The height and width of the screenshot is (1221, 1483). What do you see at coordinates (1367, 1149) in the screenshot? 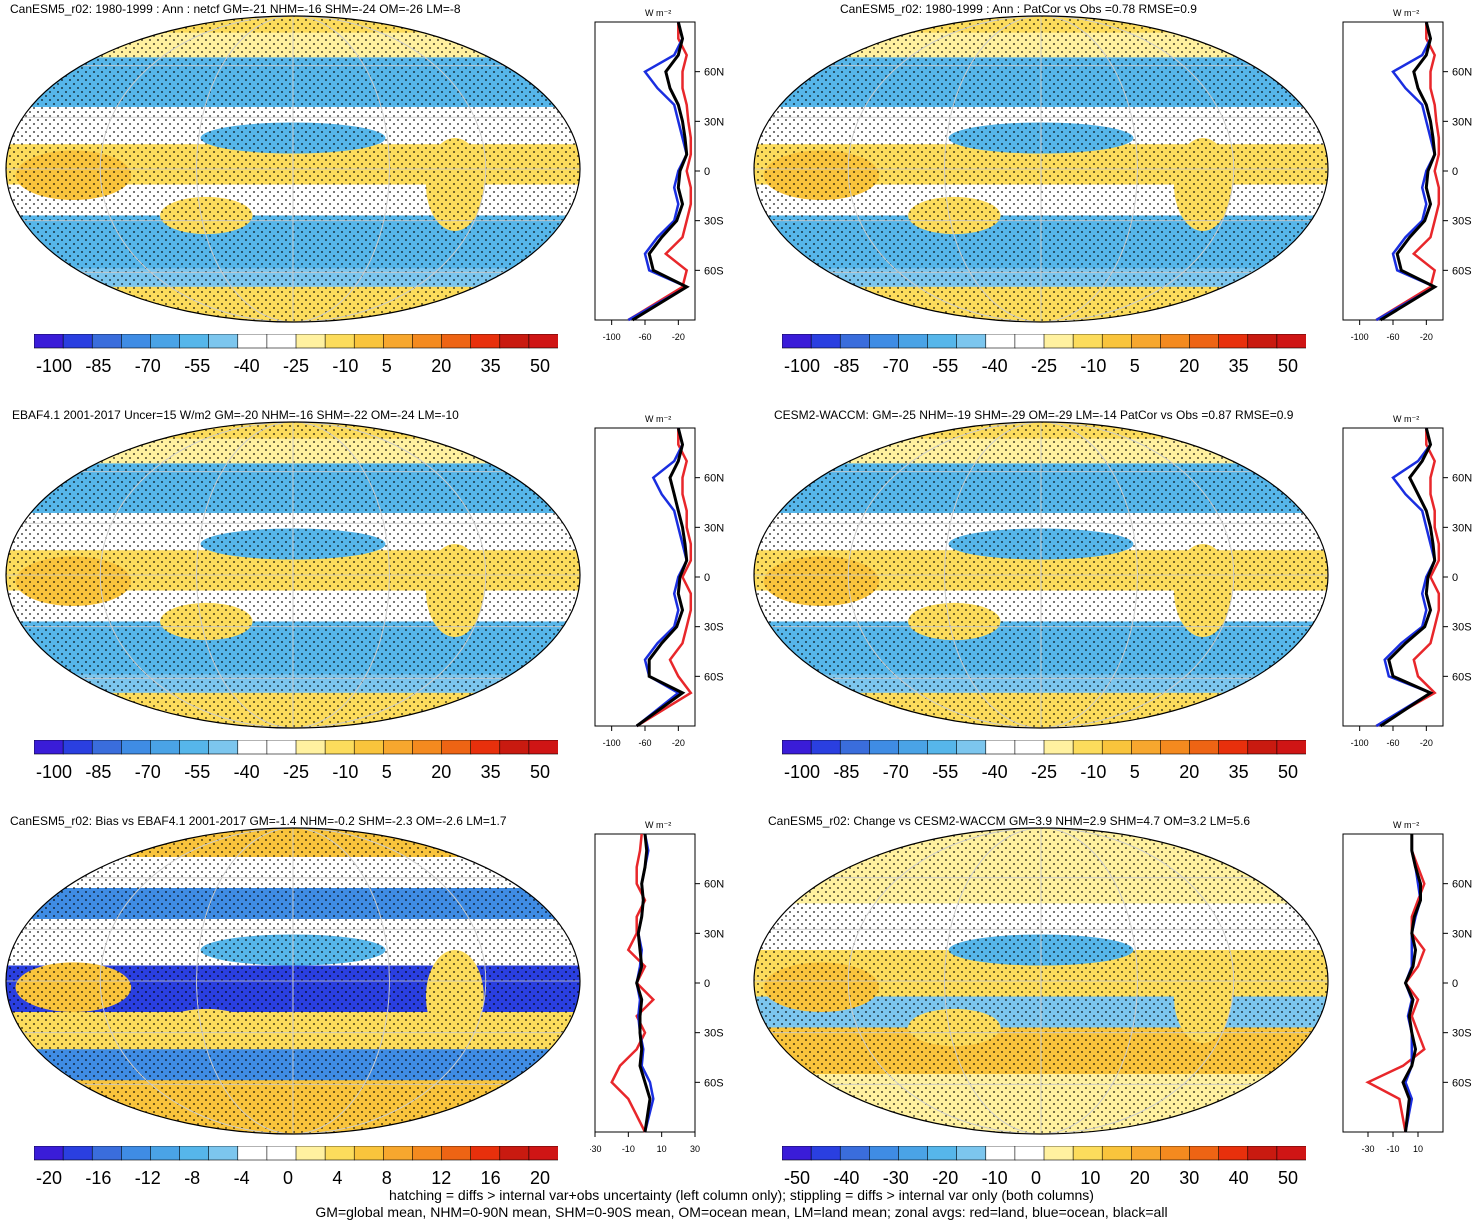
I see `zonal-xtick-label: -30` at bounding box center [1367, 1149].